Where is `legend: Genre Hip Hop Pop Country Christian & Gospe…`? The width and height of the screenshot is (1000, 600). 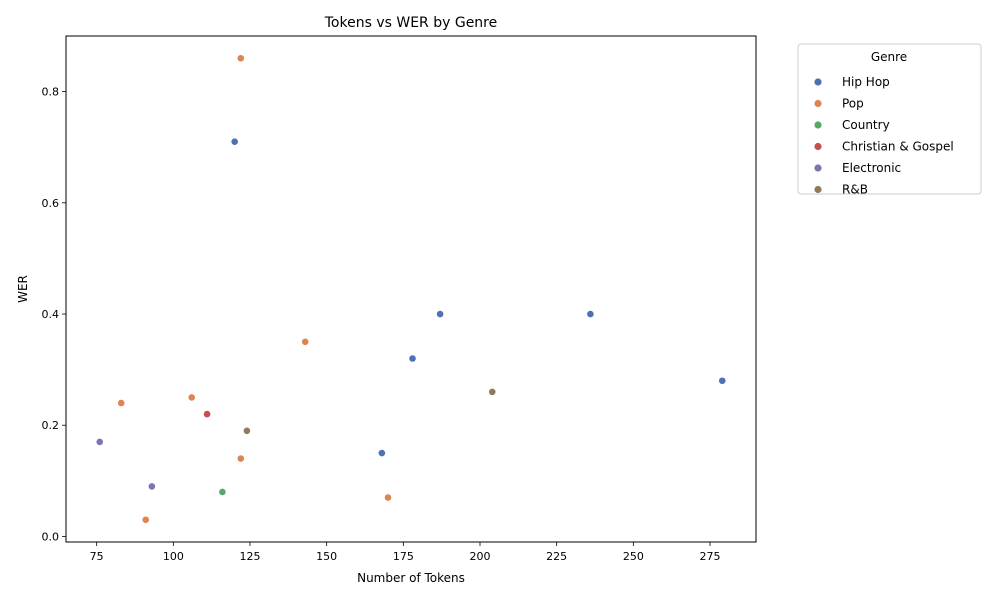 legend: Genre Hip Hop Pop Country Christian & Gospe… is located at coordinates (889, 120).